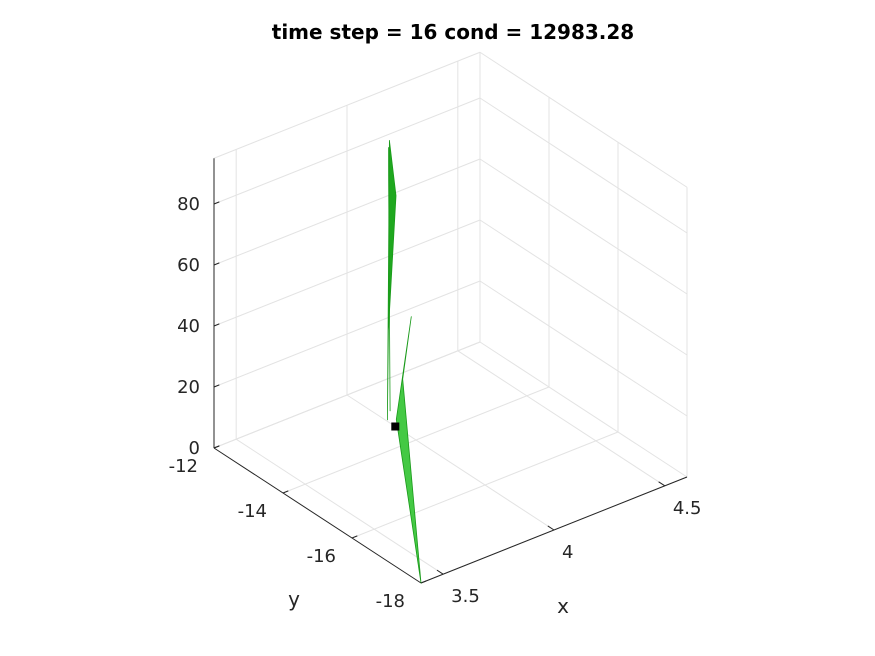 The width and height of the screenshot is (875, 656). I want to click on y-tick-label: -12, so click(183, 466).